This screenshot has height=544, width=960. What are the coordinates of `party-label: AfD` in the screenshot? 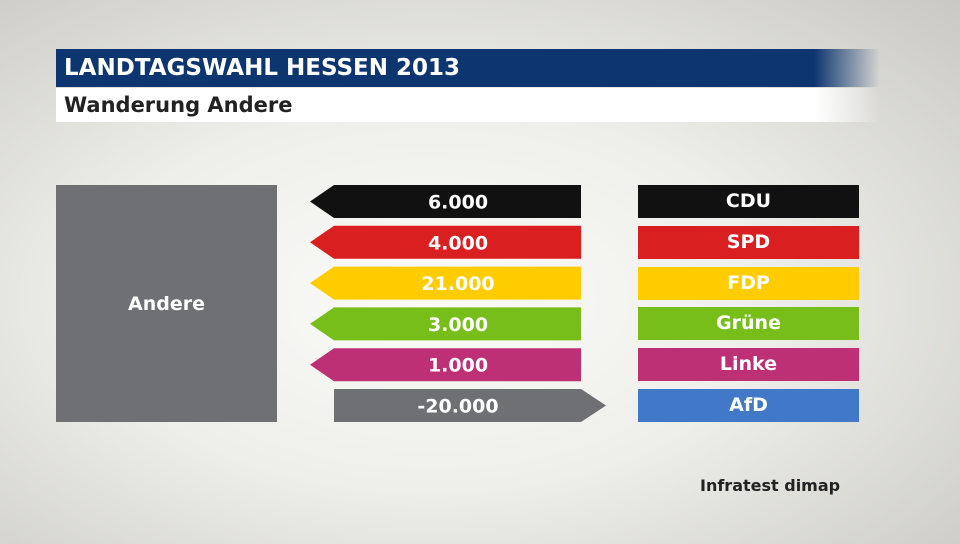 It's located at (748, 405).